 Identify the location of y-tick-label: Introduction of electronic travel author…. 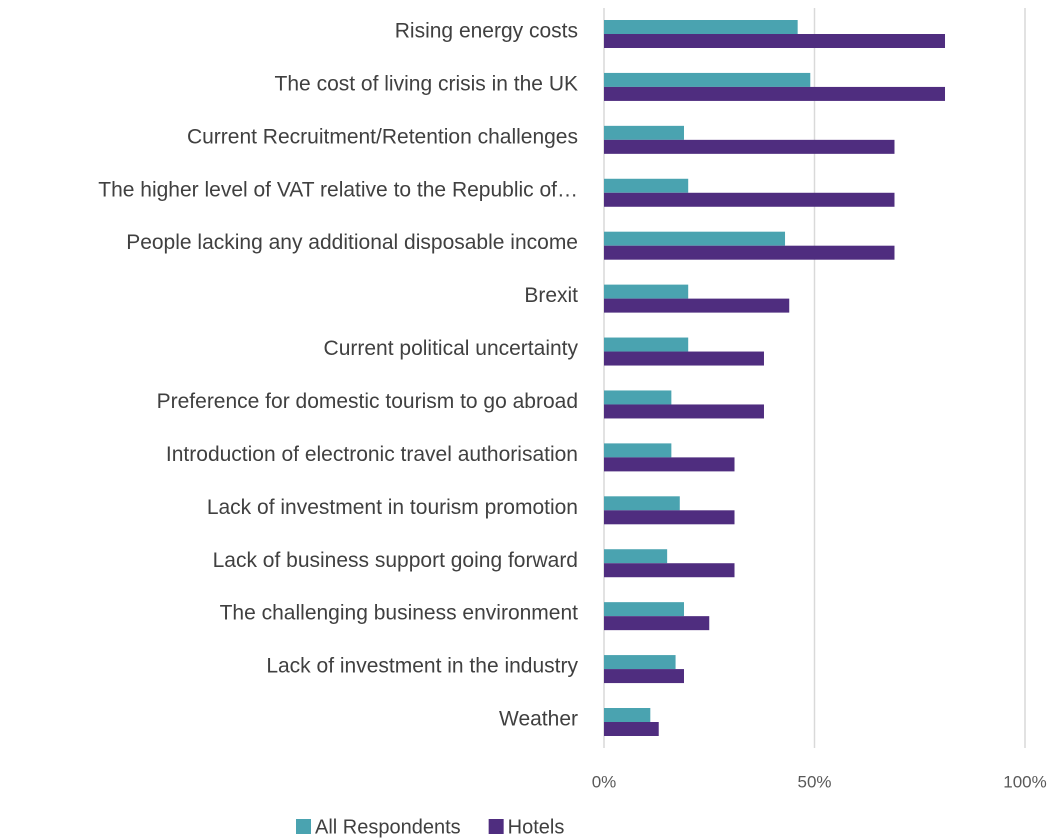
(372, 454).